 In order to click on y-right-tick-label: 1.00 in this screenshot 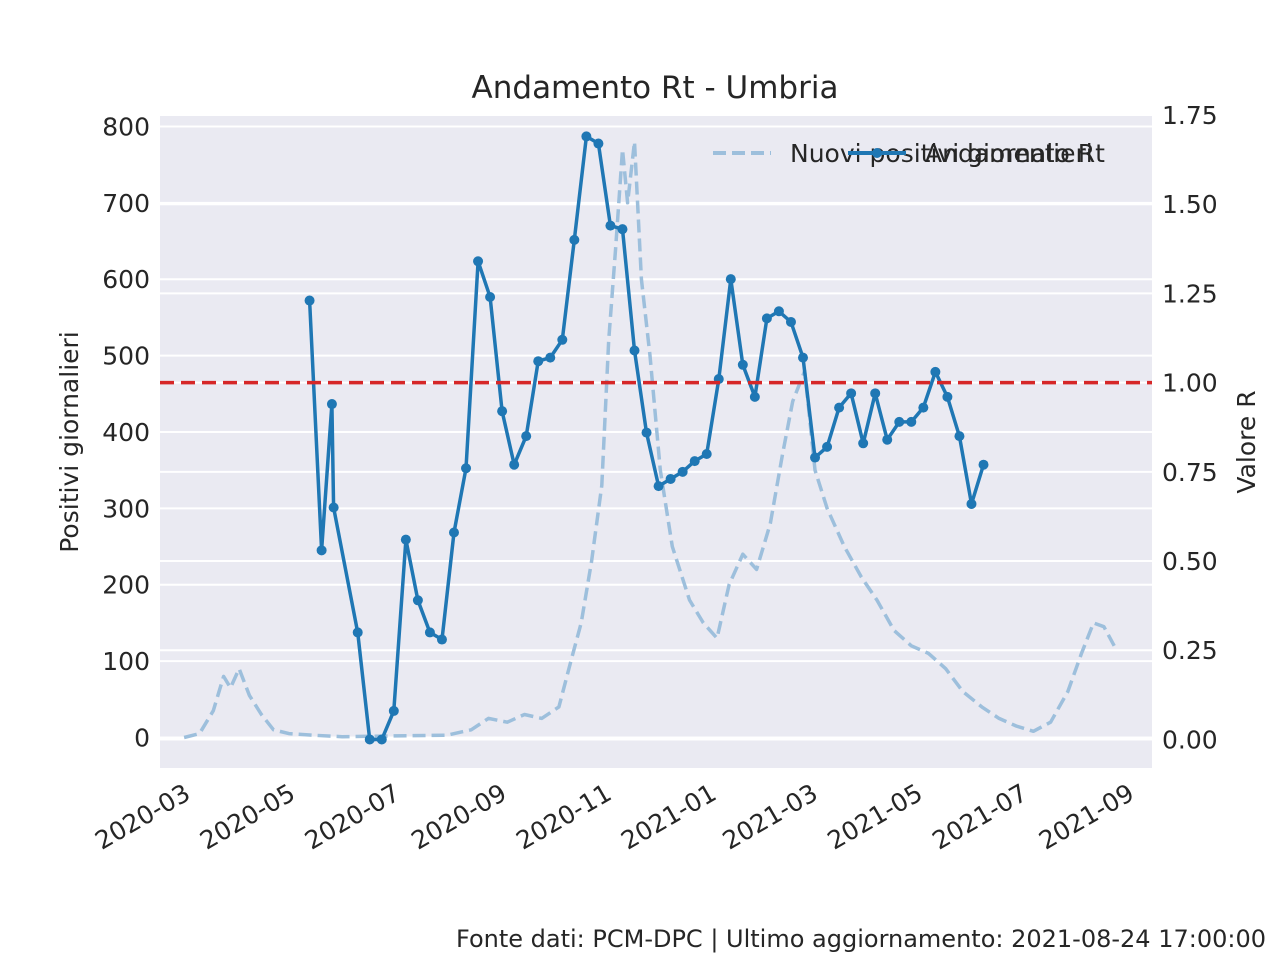, I will do `click(1190, 383)`.